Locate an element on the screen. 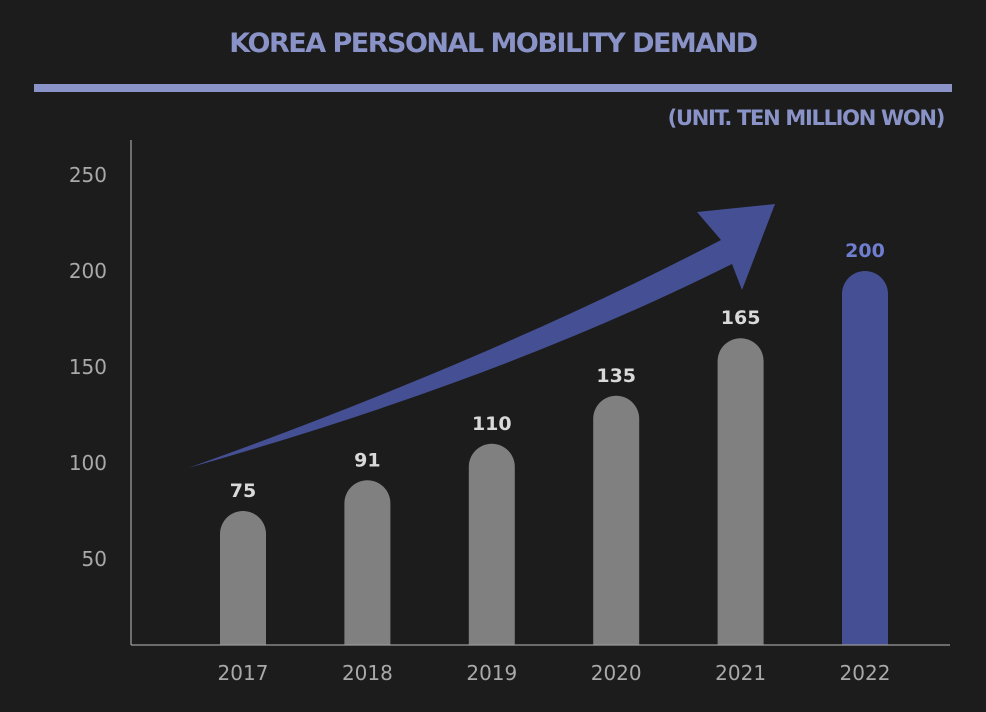 The height and width of the screenshot is (712, 986). y-tick-label-200: 200 is located at coordinates (88, 271).